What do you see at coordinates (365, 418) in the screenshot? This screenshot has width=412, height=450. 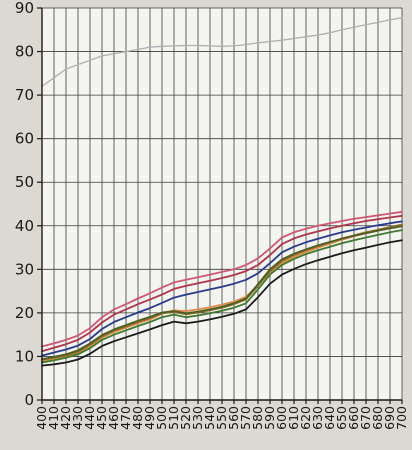 I see `x-tick-label: 670` at bounding box center [365, 418].